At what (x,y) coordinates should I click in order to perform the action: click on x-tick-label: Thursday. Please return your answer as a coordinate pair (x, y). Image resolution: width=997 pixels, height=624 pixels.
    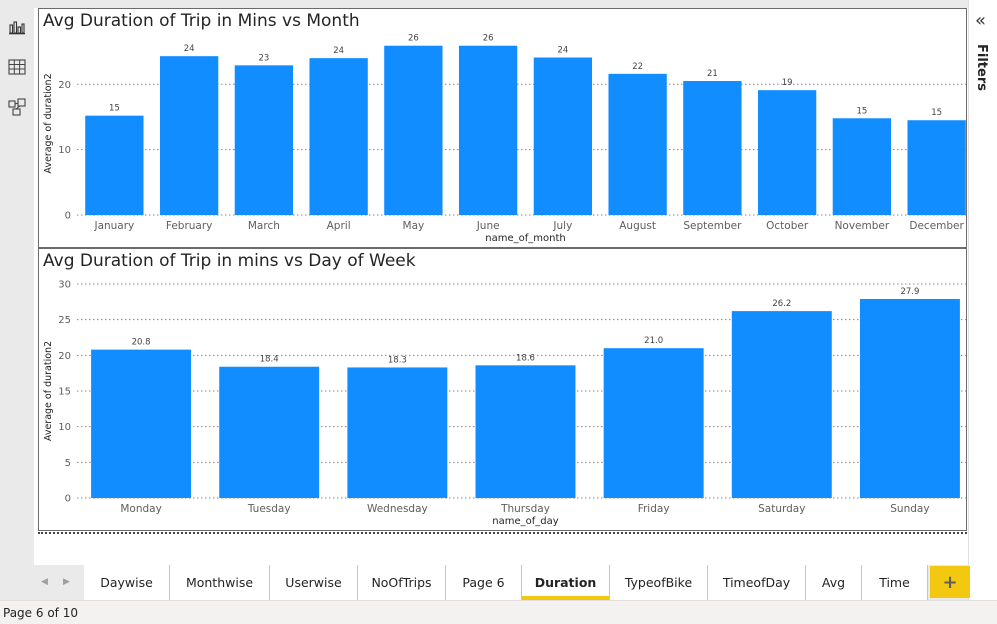
    Looking at the image, I should click on (525, 509).